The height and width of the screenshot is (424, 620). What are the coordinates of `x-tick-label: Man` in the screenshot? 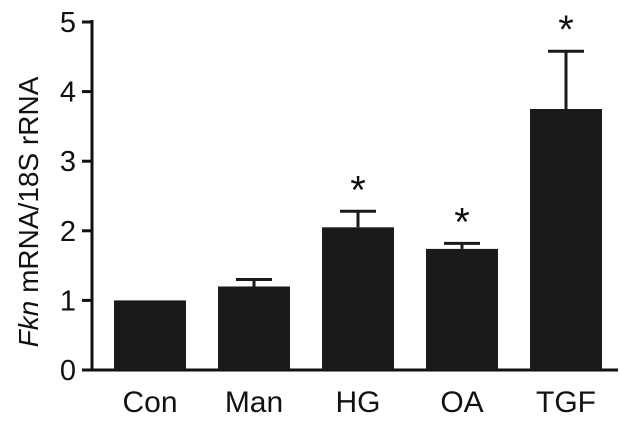 It's located at (254, 402).